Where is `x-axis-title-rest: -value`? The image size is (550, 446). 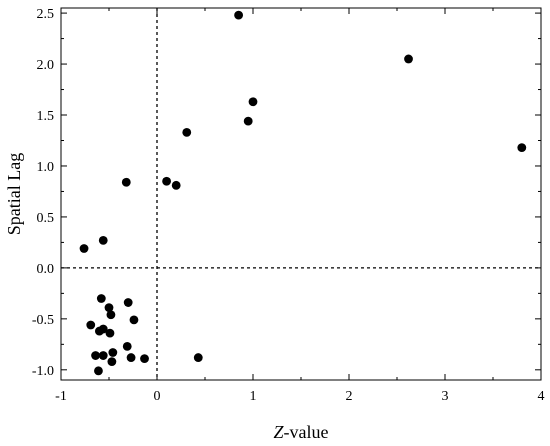 x-axis-title-rest: -value is located at coordinates (306, 432).